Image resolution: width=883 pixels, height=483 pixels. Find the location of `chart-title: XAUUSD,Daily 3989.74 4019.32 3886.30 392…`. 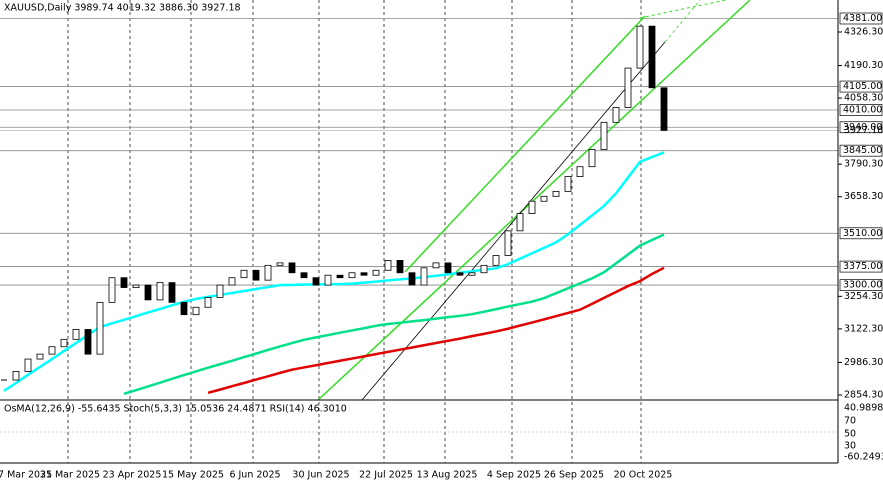

chart-title: XAUUSD,Daily 3989.74 4019.32 3886.30 392… is located at coordinates (122, 8).